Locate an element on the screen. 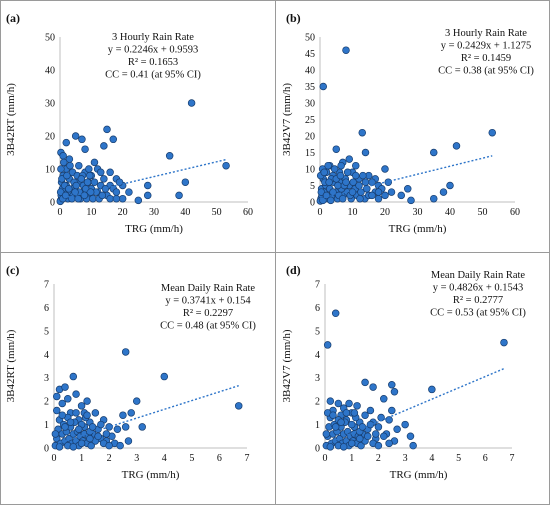 This screenshot has width=550, height=505. panel-2-x-tick-label: 7 is located at coordinates (247, 458).